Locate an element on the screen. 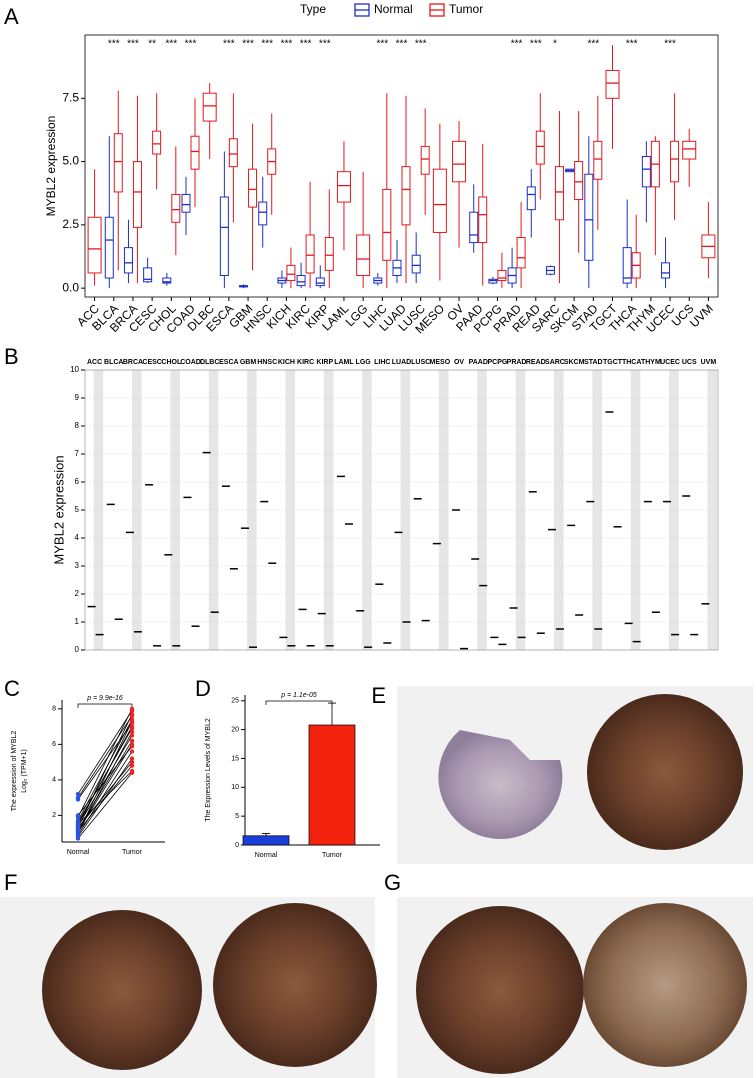 Image resolution: width=756 pixels, height=1078 pixels. ihc-panel-g is located at coordinates (575, 987).